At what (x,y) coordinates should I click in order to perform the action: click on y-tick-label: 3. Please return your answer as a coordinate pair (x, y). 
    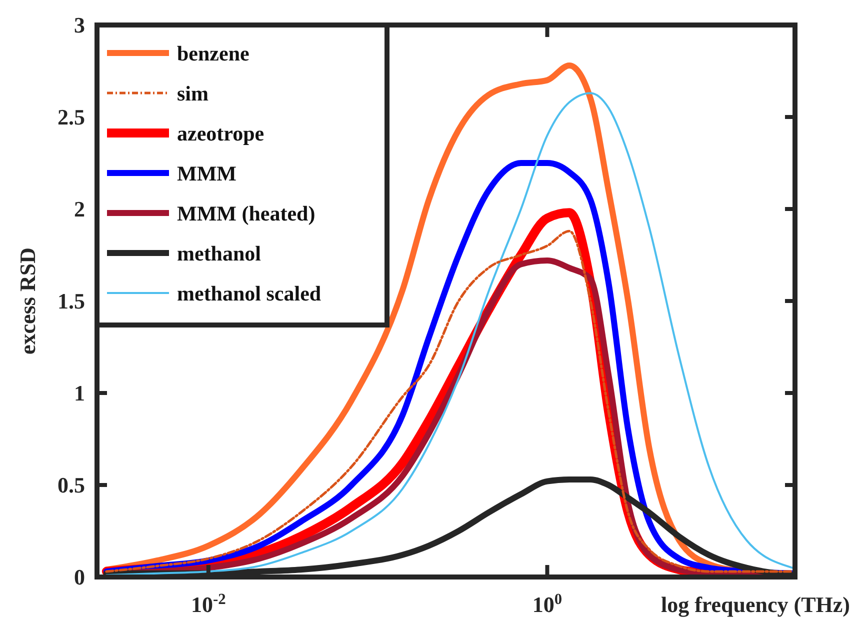
    Looking at the image, I should click on (79, 25).